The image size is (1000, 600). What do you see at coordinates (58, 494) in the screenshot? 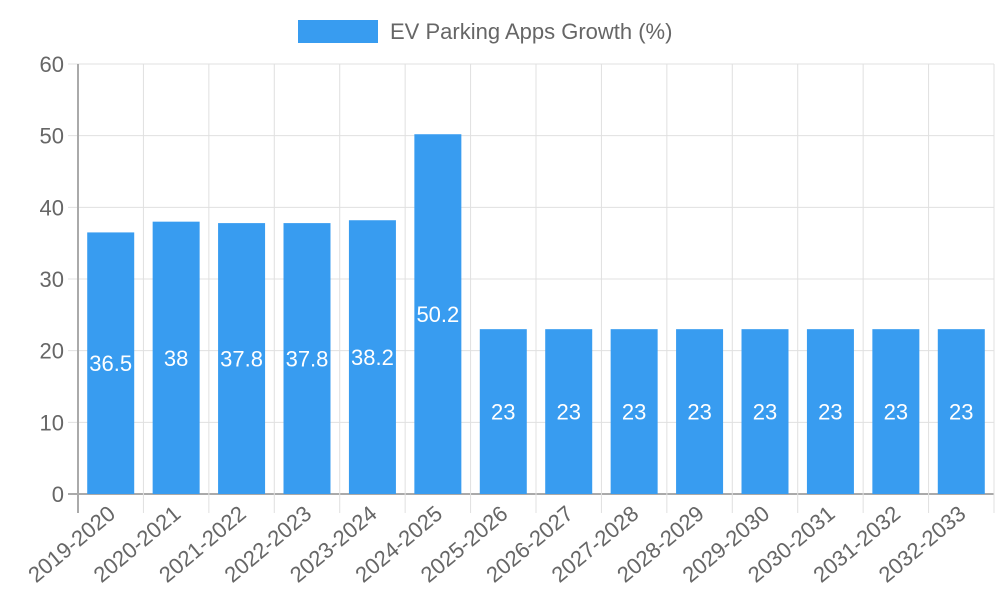
I see `y-tick-label: 0` at bounding box center [58, 494].